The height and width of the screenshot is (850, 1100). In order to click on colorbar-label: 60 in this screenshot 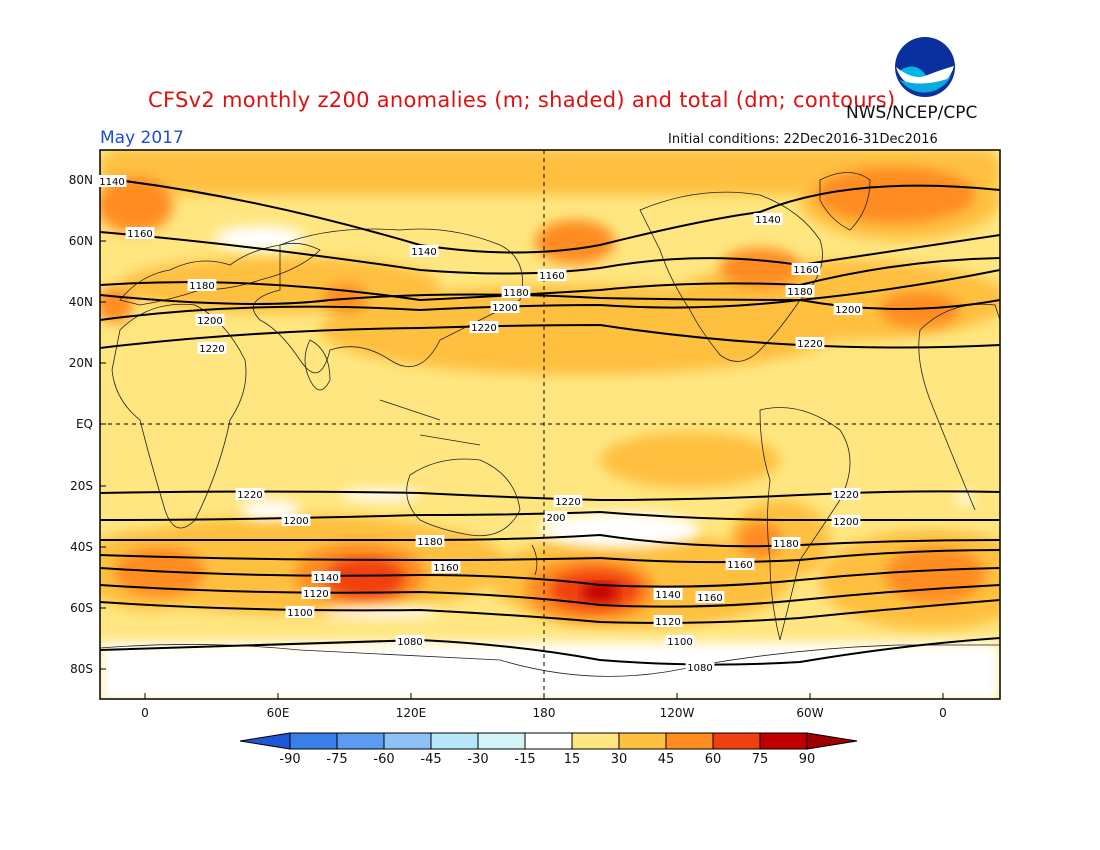, I will do `click(713, 759)`.